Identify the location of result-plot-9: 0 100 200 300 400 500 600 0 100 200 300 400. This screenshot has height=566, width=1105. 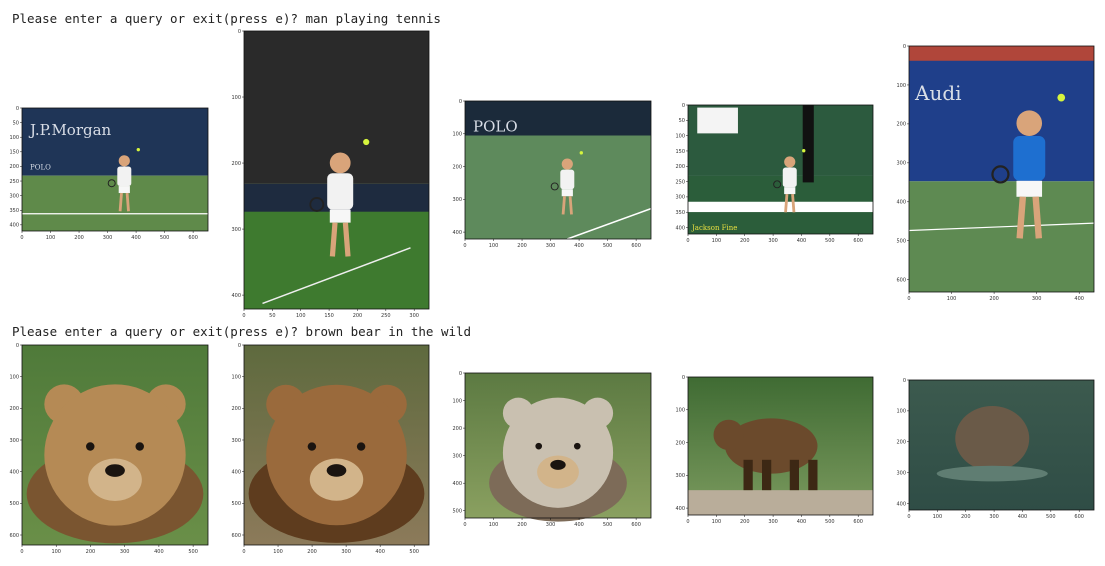
(776, 450).